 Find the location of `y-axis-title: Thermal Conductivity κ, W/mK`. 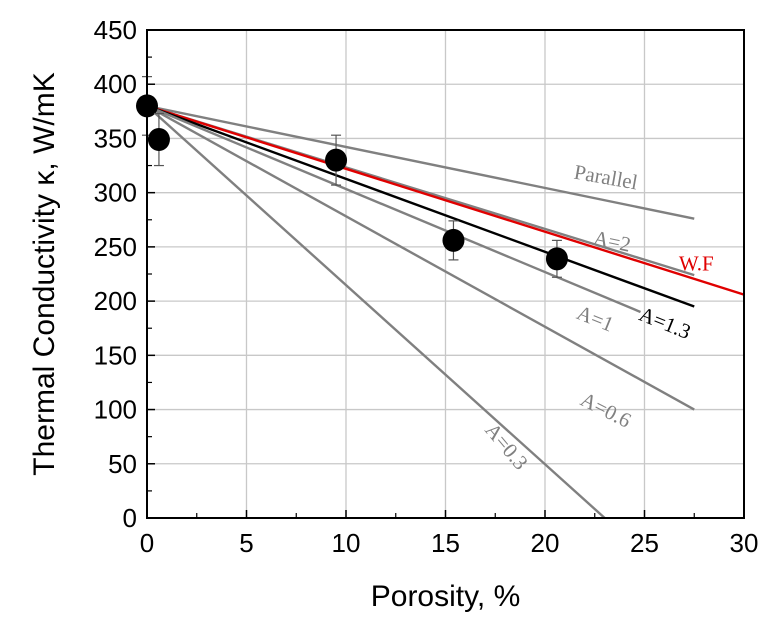

y-axis-title: Thermal Conductivity κ, W/mK is located at coordinates (44, 273).